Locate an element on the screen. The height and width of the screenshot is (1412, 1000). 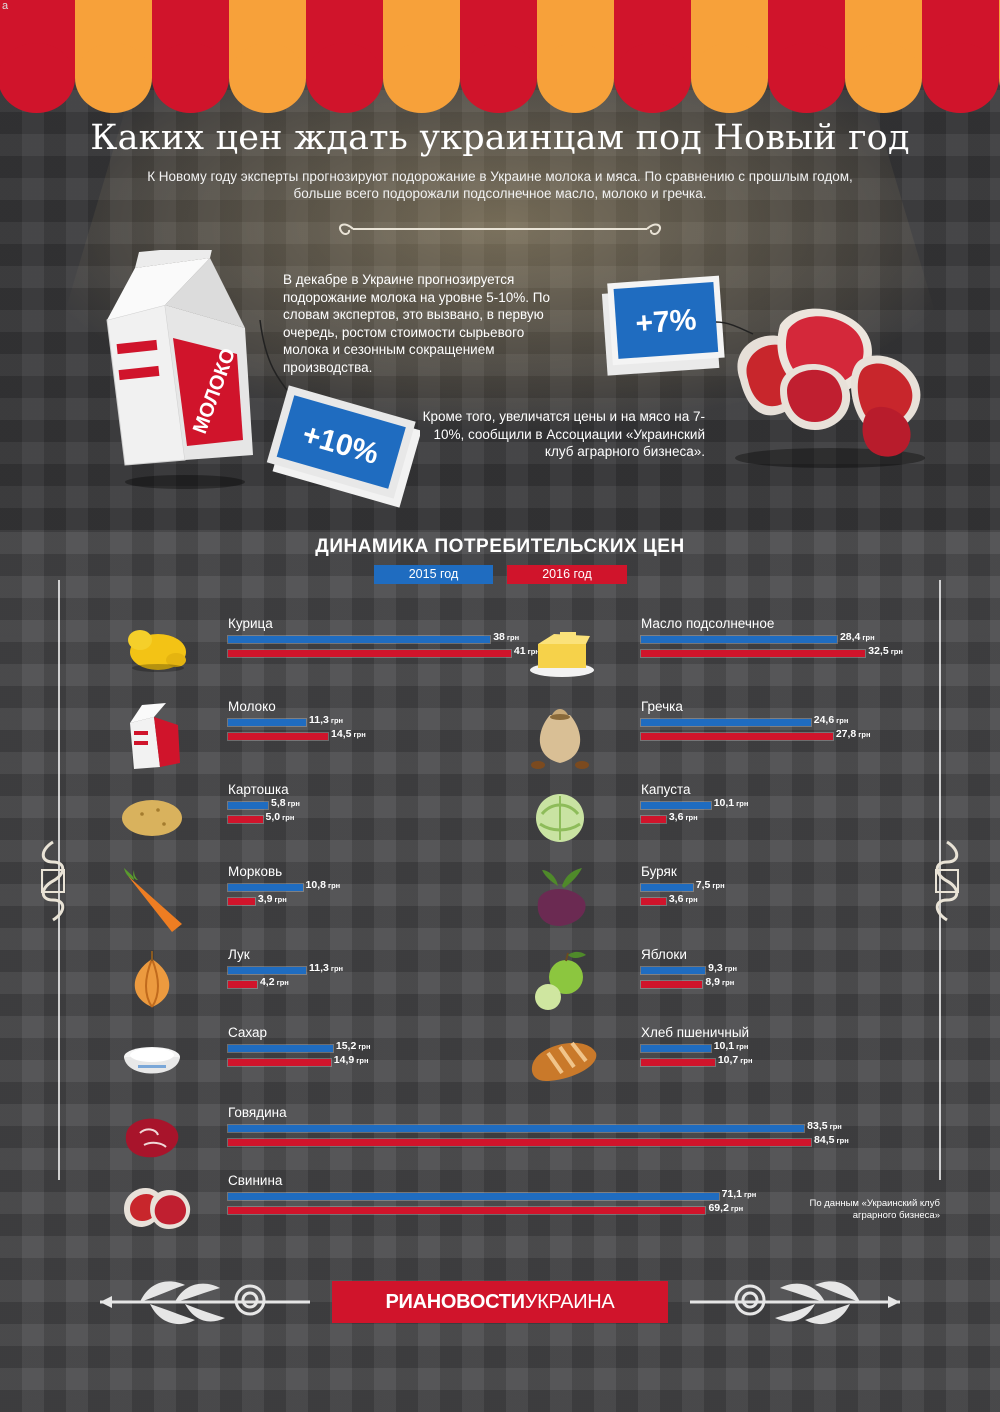
value-number: 41 is located at coordinates (519, 651).